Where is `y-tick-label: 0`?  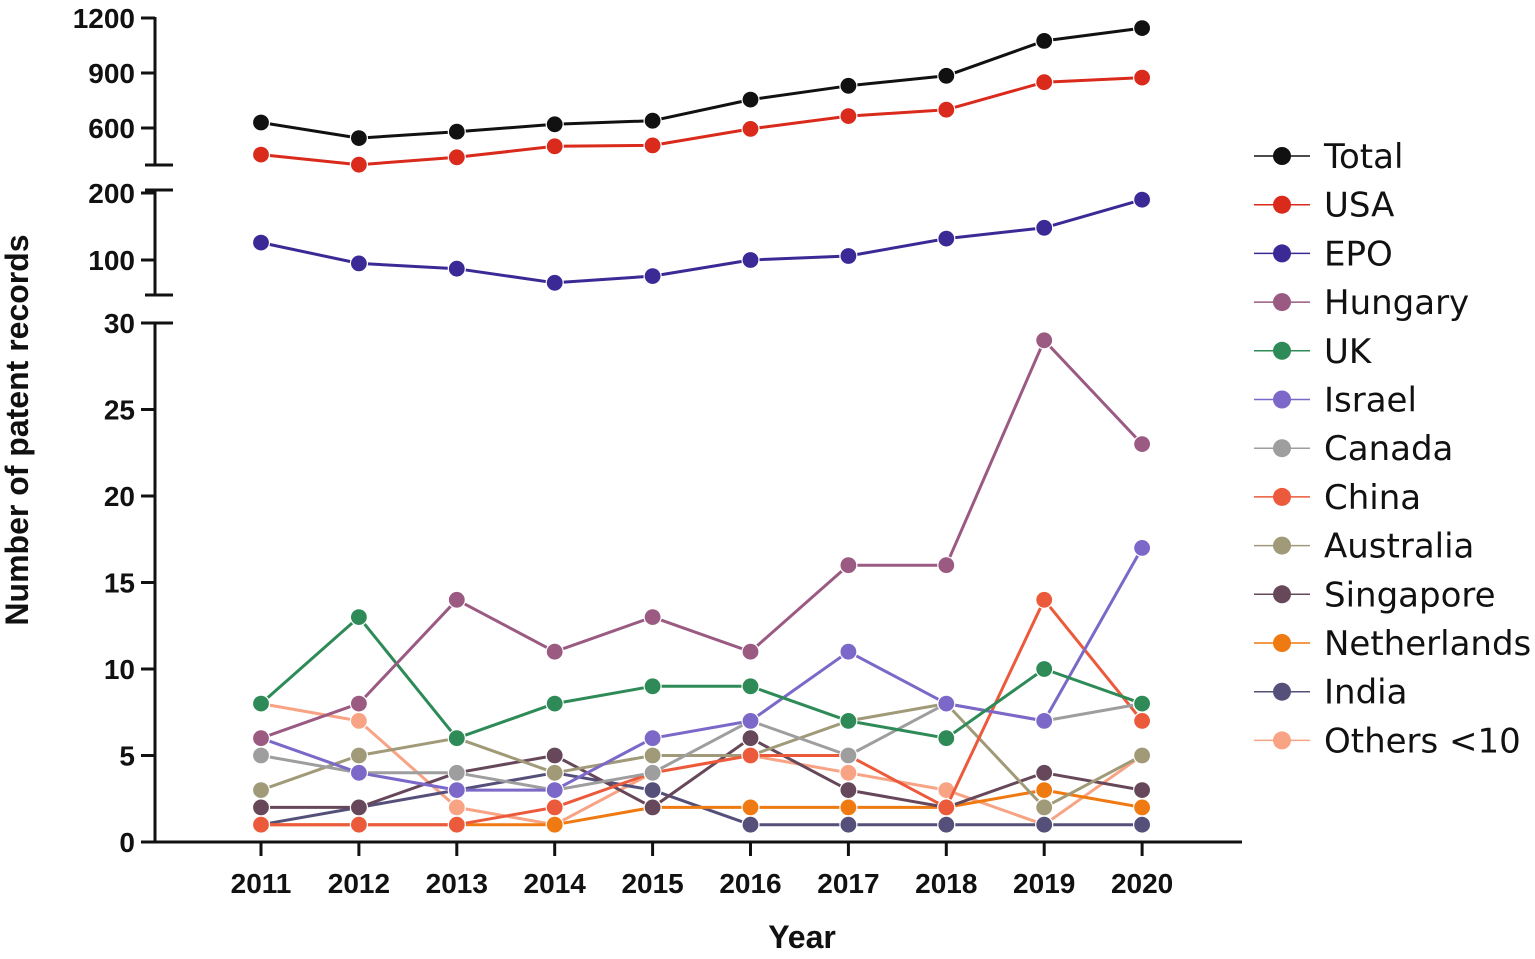
y-tick-label: 0 is located at coordinates (127, 842).